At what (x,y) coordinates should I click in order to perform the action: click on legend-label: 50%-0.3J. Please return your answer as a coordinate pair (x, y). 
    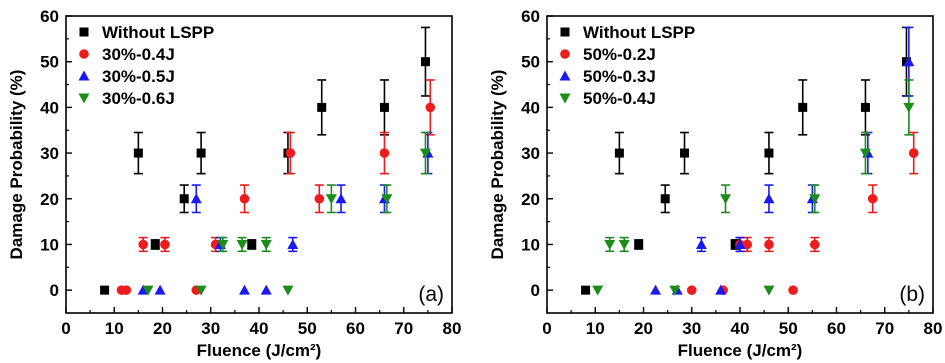
    Looking at the image, I should click on (619, 76).